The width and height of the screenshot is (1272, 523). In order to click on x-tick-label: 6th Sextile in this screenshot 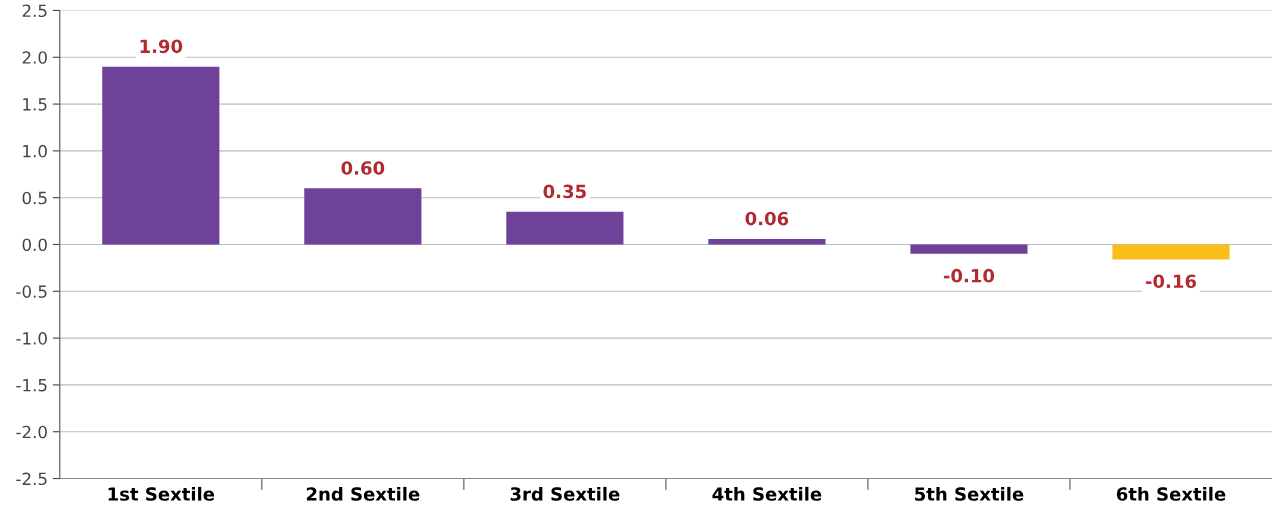, I will do `click(1171, 493)`.